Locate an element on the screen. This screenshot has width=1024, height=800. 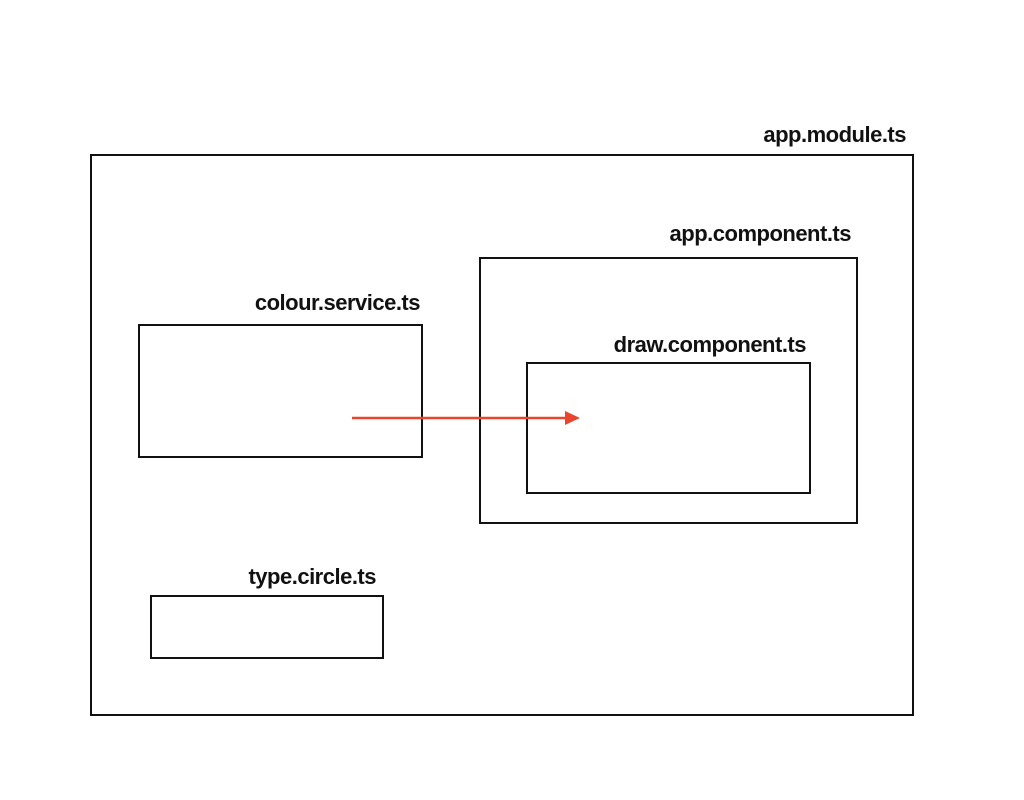
draw-component-box is located at coordinates (668, 428).